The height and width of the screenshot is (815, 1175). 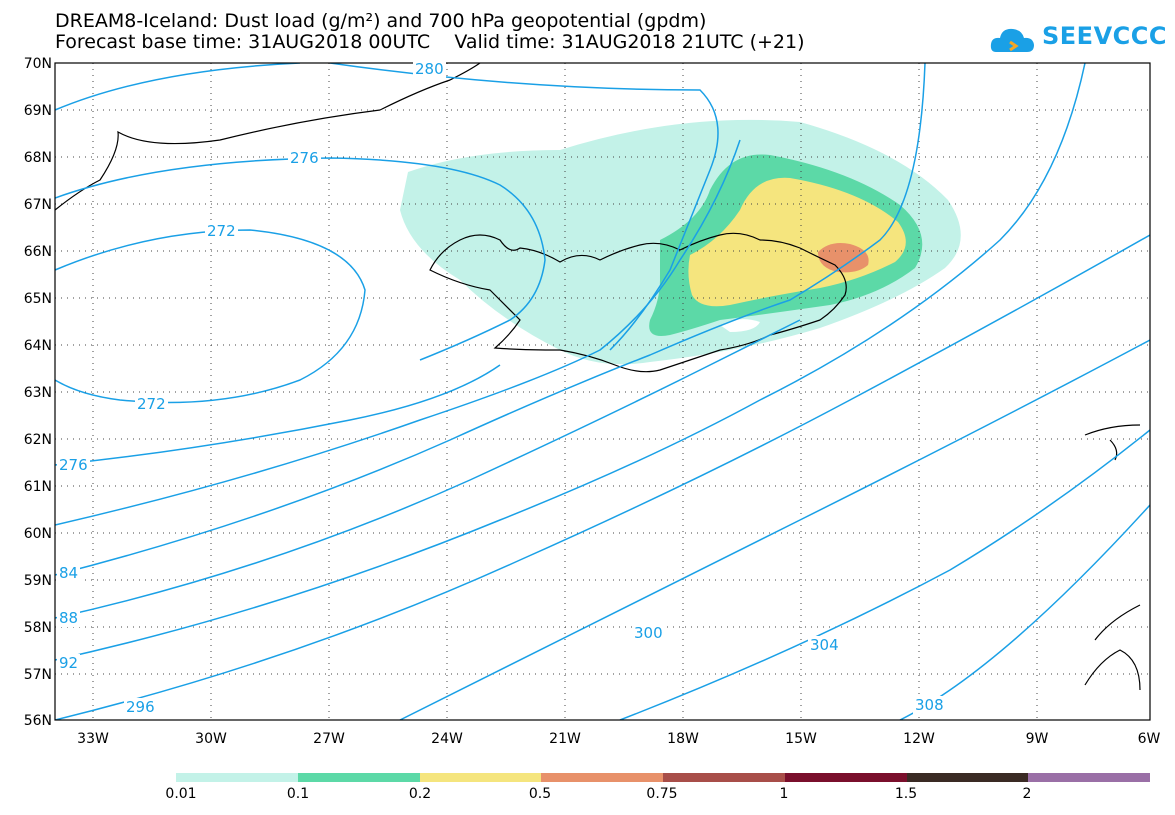 I want to click on legend-label: 0.1, so click(x=298, y=794).